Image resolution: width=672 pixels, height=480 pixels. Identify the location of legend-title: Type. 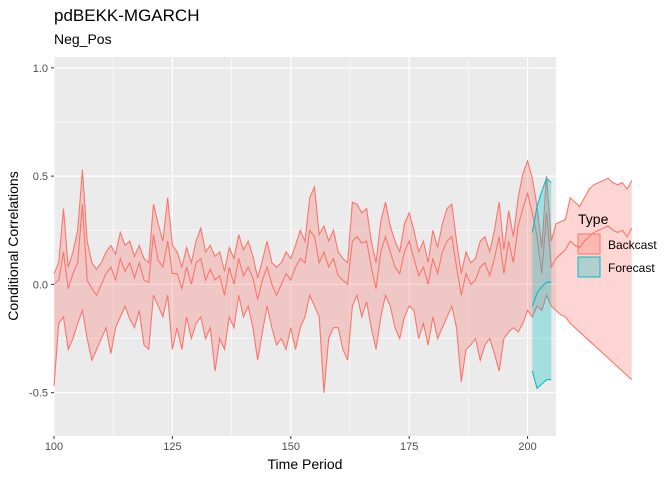
(593, 219).